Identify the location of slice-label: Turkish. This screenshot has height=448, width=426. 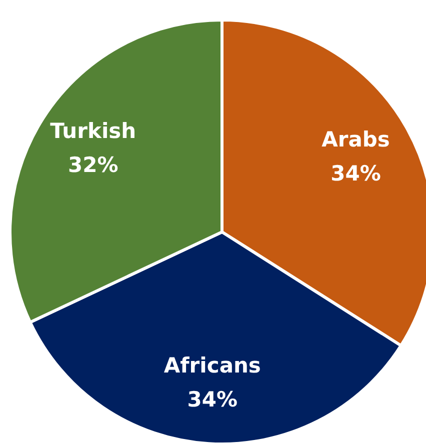
(93, 131).